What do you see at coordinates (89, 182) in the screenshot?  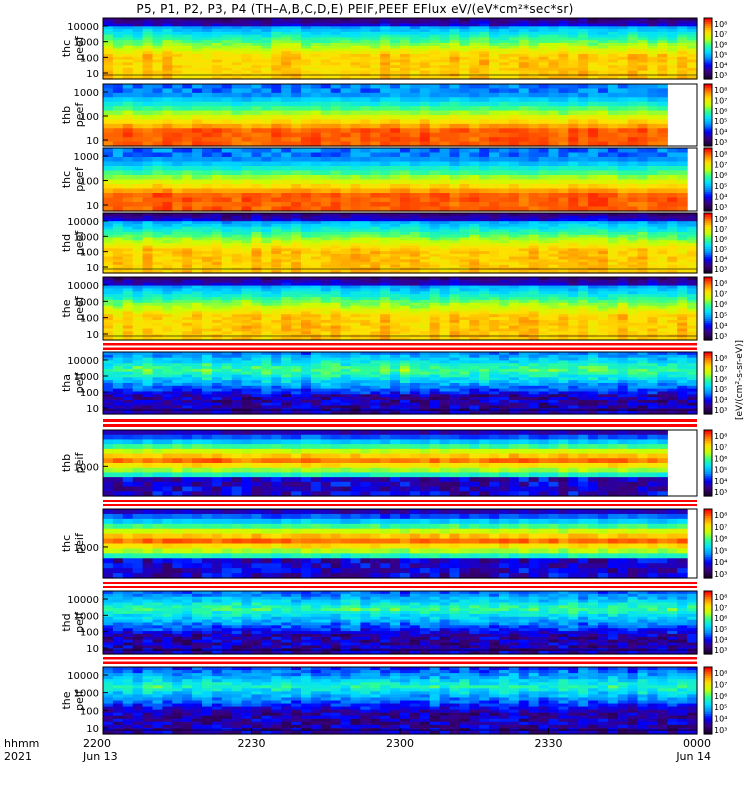 I see `y-tick-label: 100` at bounding box center [89, 182].